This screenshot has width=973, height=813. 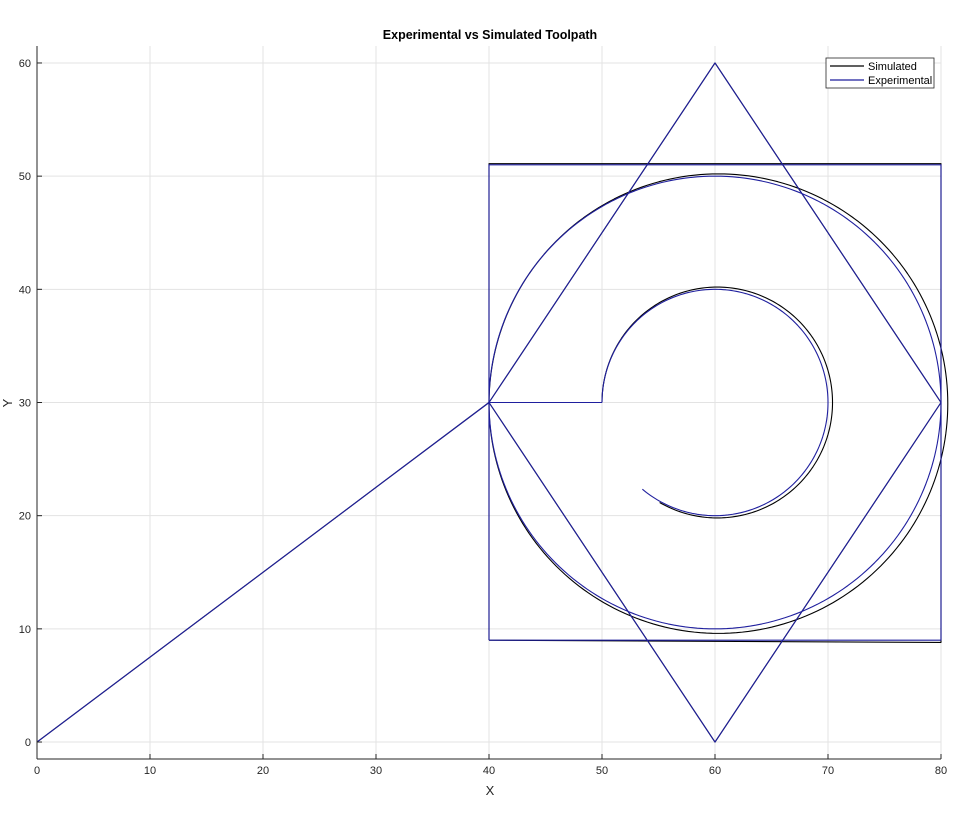 What do you see at coordinates (25, 177) in the screenshot?
I see `y-tick-label: 50` at bounding box center [25, 177].